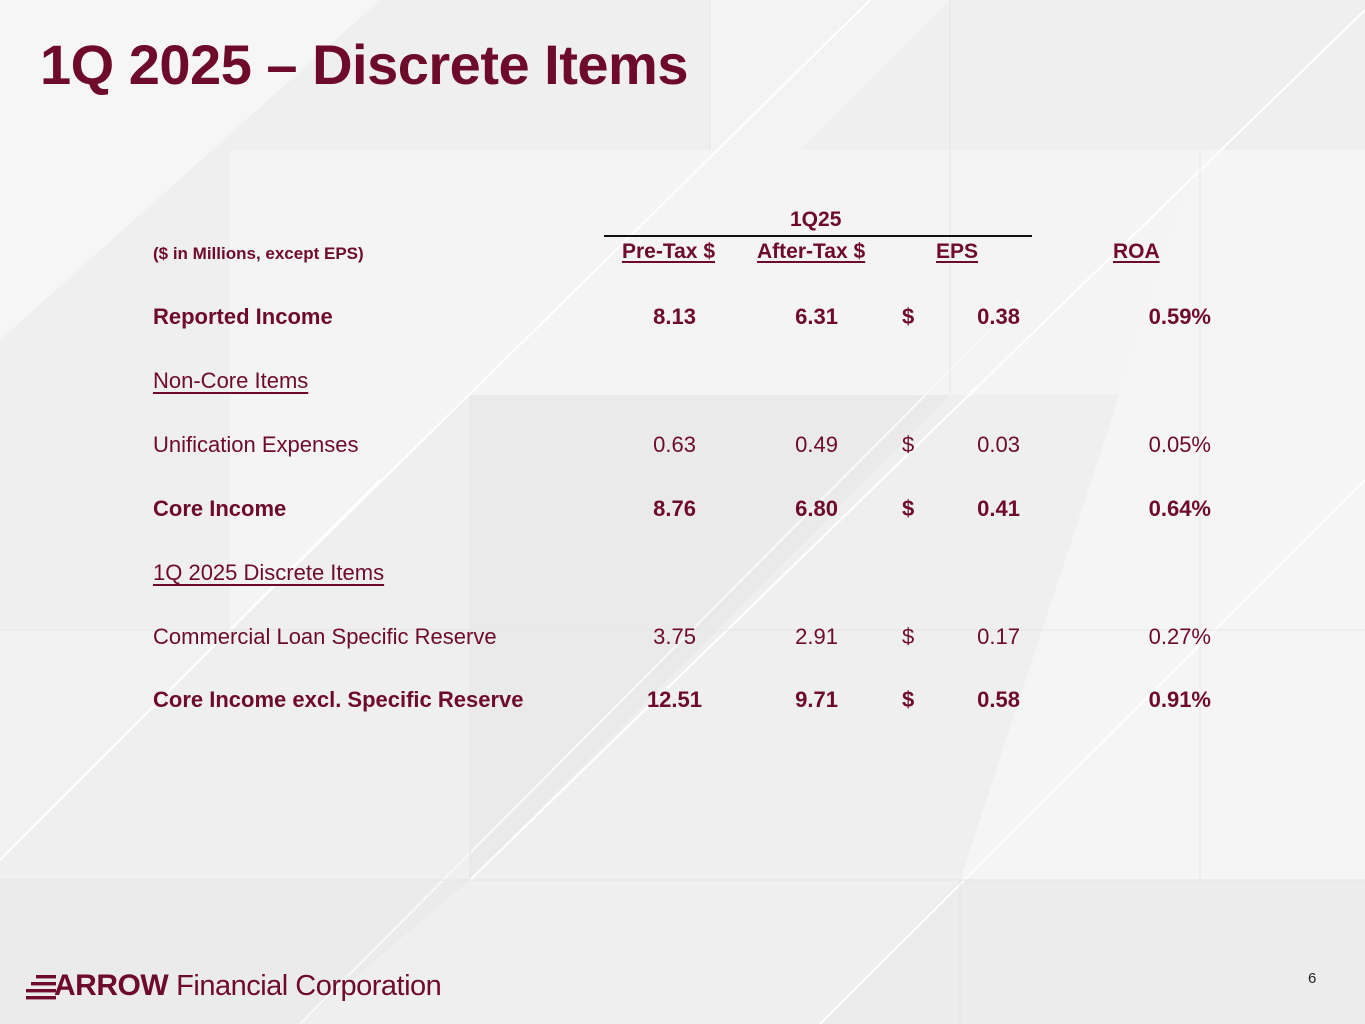  What do you see at coordinates (243, 316) in the screenshot?
I see `row-label-reported-income: Reported Income` at bounding box center [243, 316].